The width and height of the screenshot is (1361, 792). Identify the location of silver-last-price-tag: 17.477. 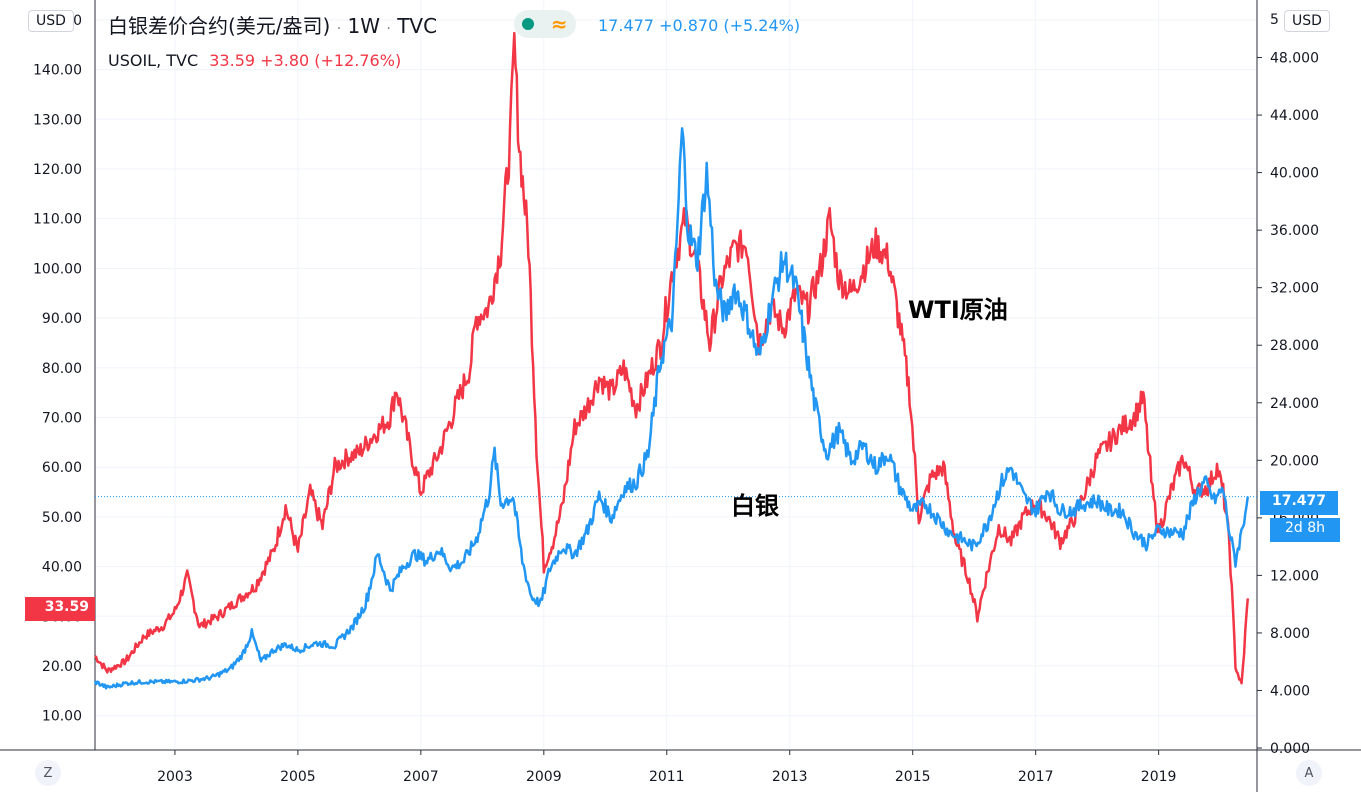
(1299, 503).